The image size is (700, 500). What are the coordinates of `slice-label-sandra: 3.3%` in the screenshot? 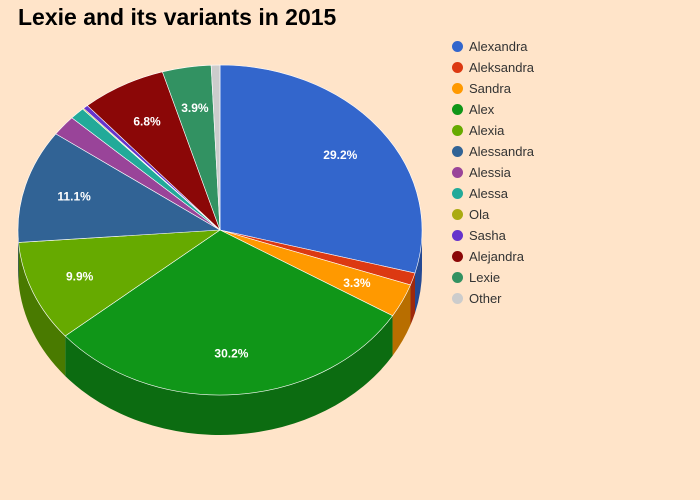 It's located at (357, 283).